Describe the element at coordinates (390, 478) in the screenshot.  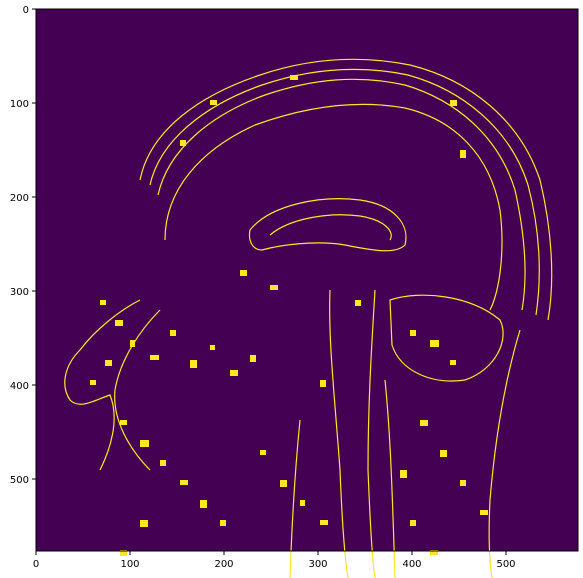
I see `spine` at that location.